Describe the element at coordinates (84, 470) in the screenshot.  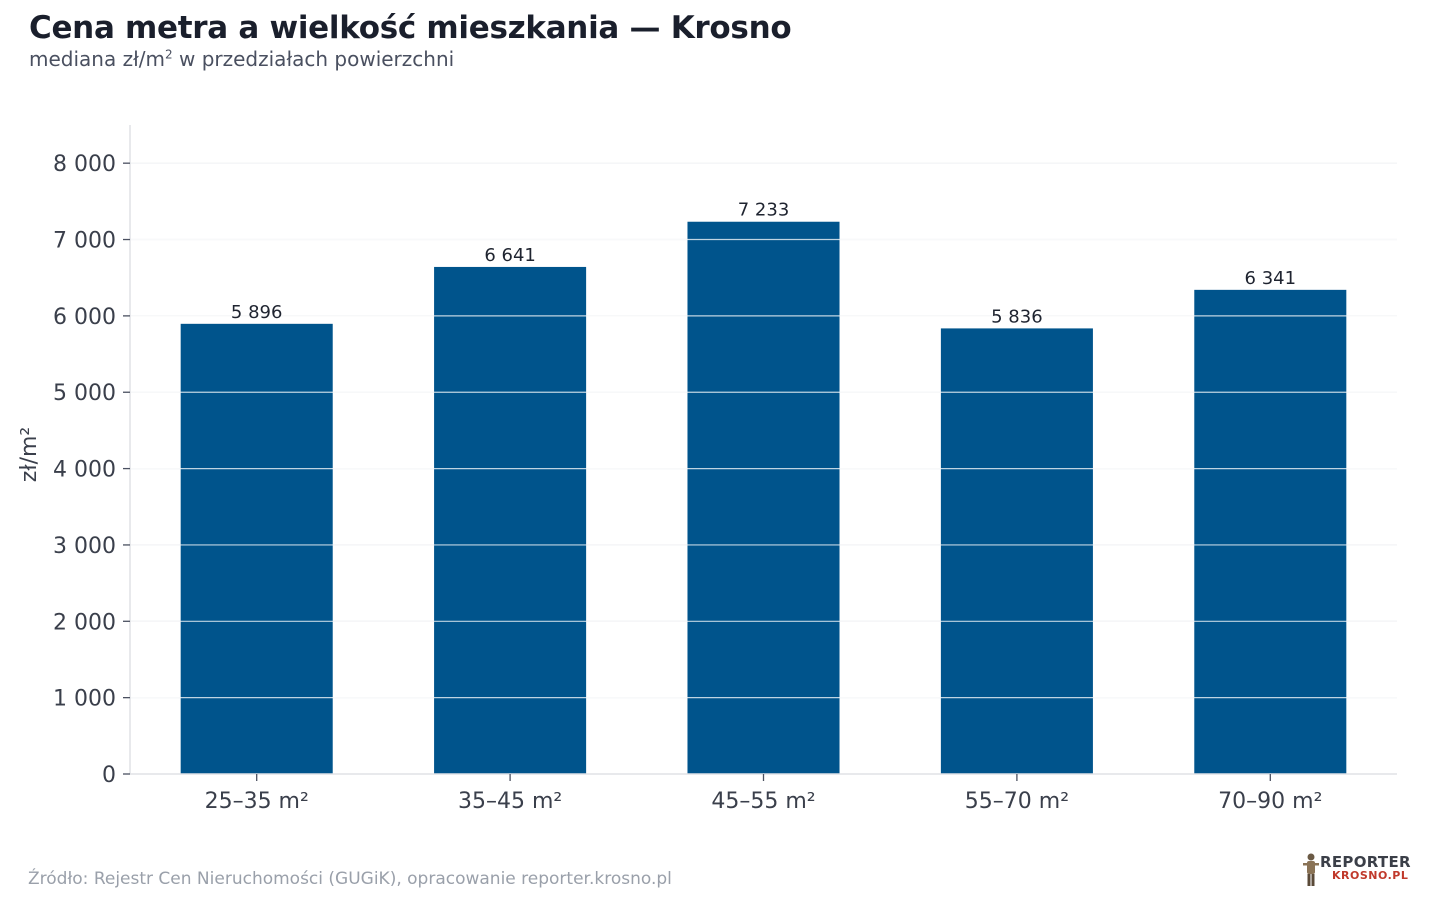
I see `y-tick-label: 4 000` at that location.